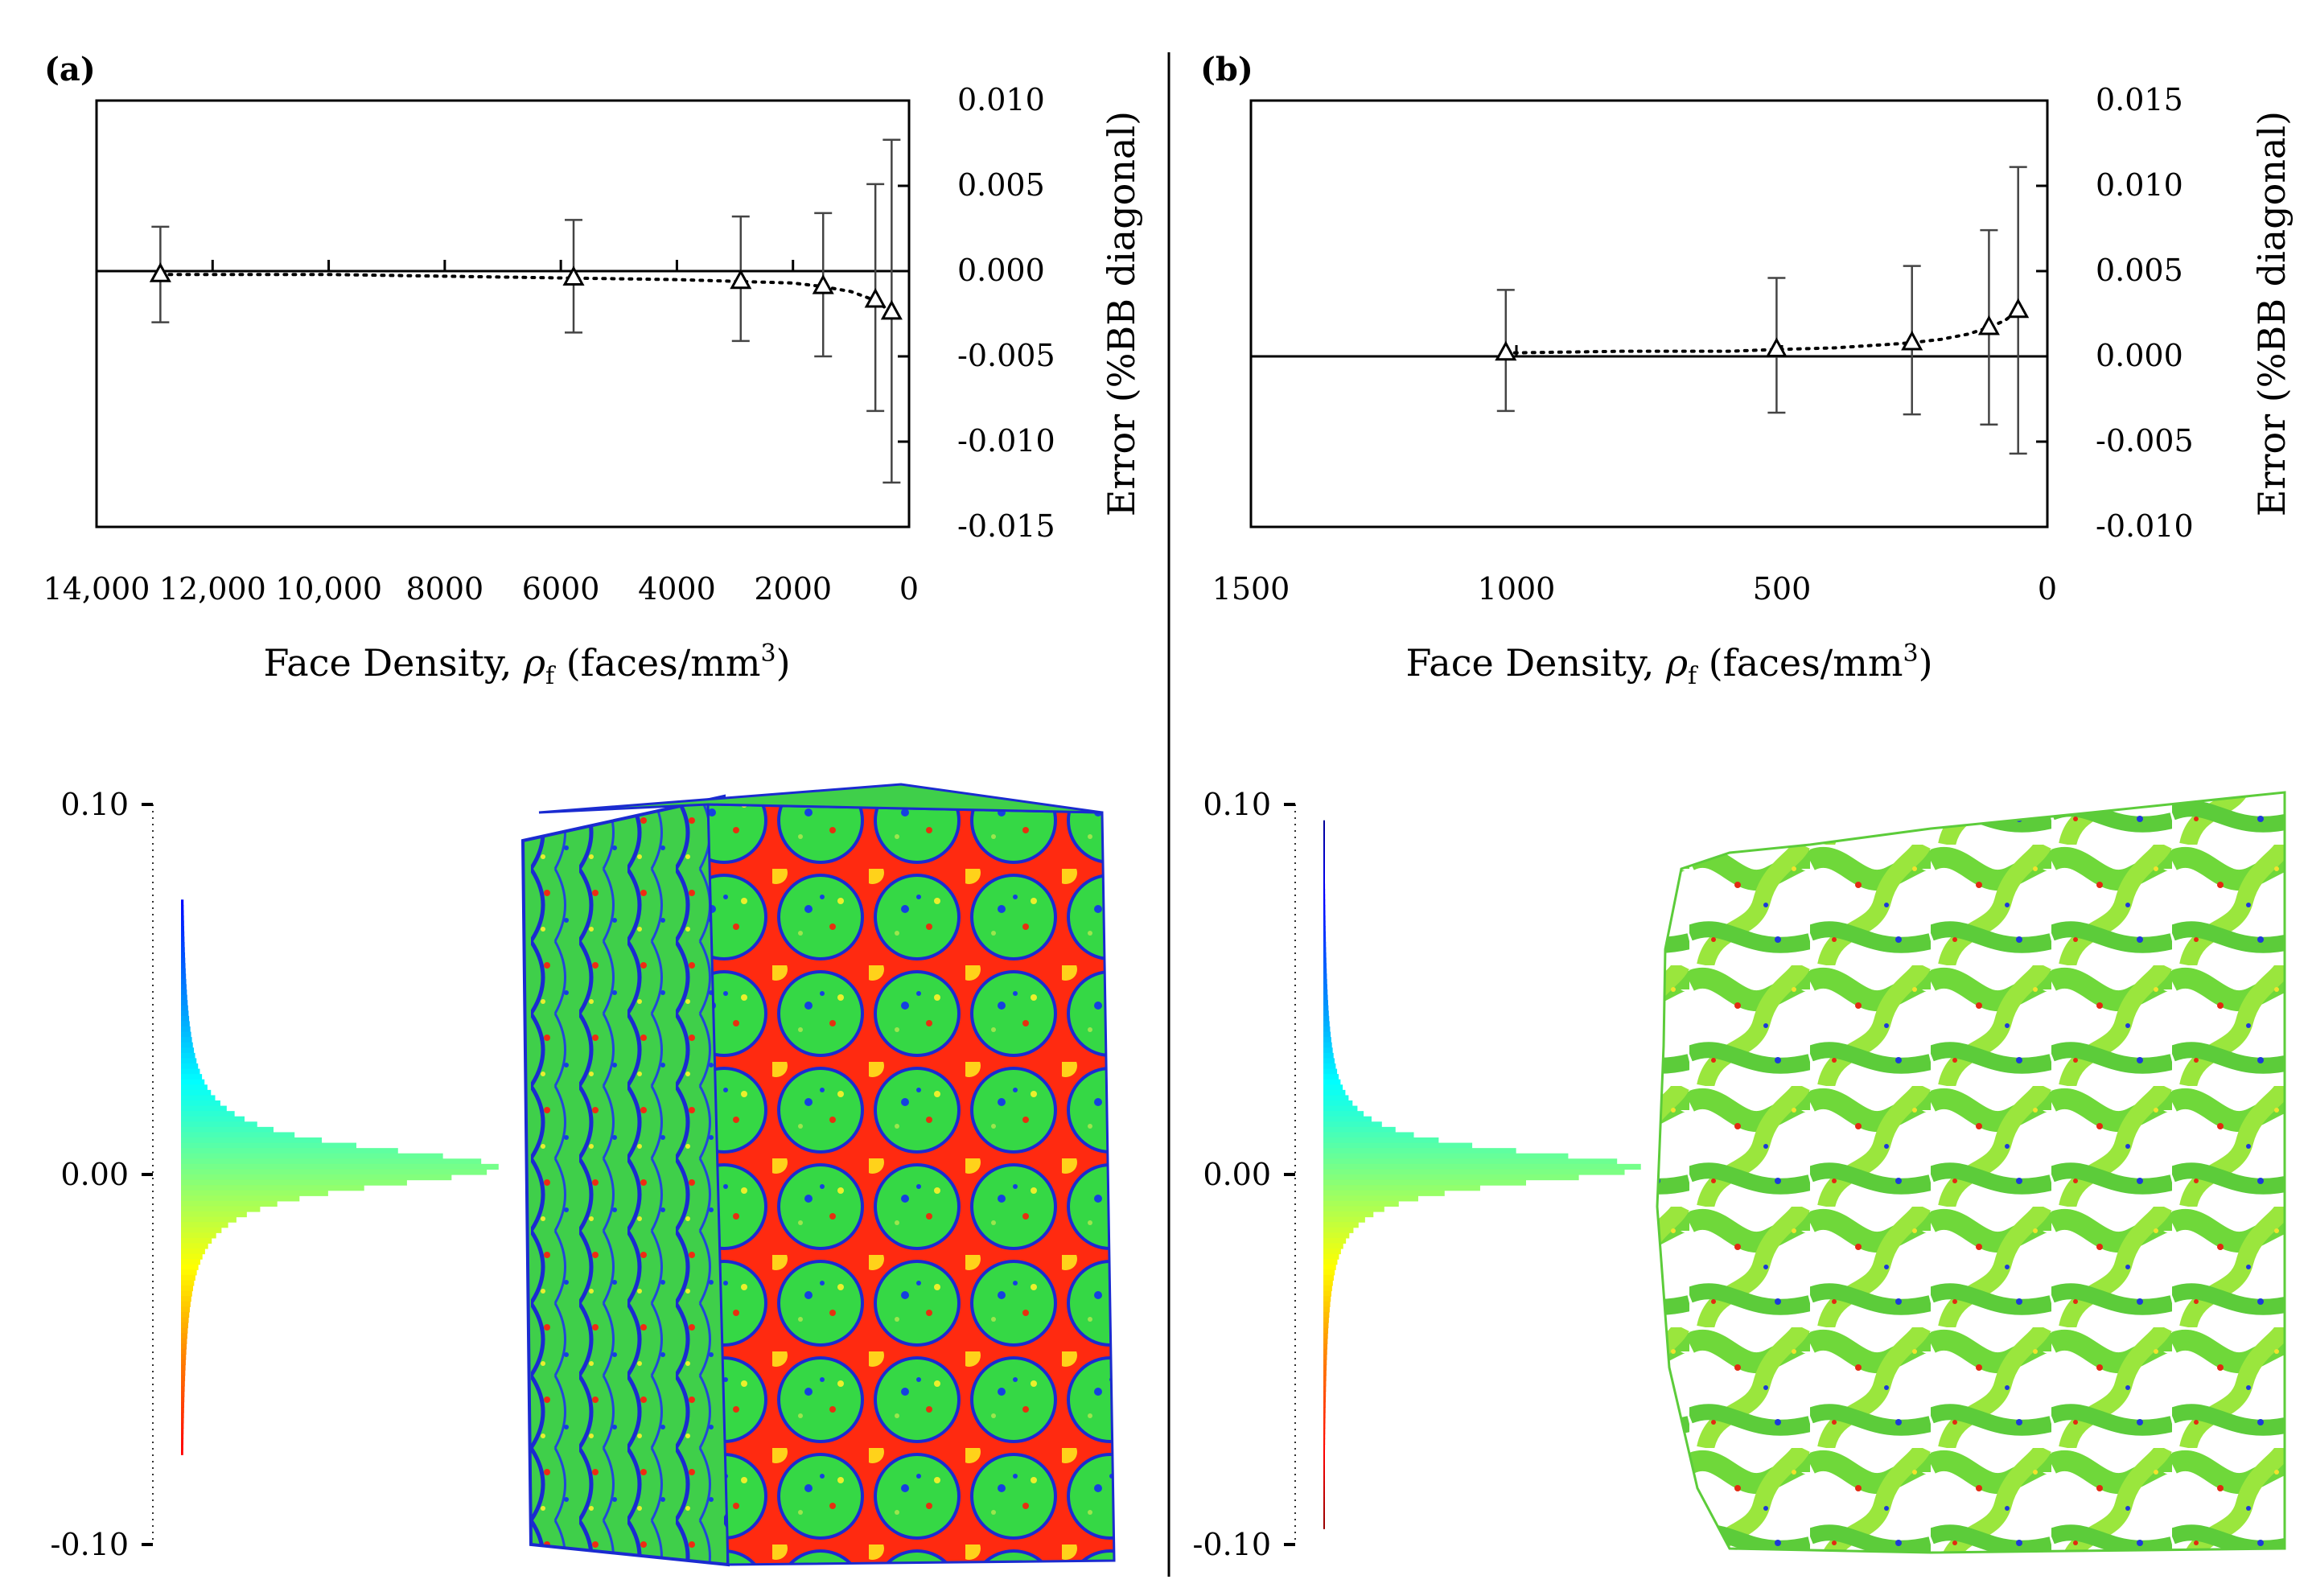 The height and width of the screenshot is (1596, 2308). What do you see at coordinates (275, 1174) in the screenshot?
I see `histogram-c: 0.10 0.00 -0.10` at bounding box center [275, 1174].